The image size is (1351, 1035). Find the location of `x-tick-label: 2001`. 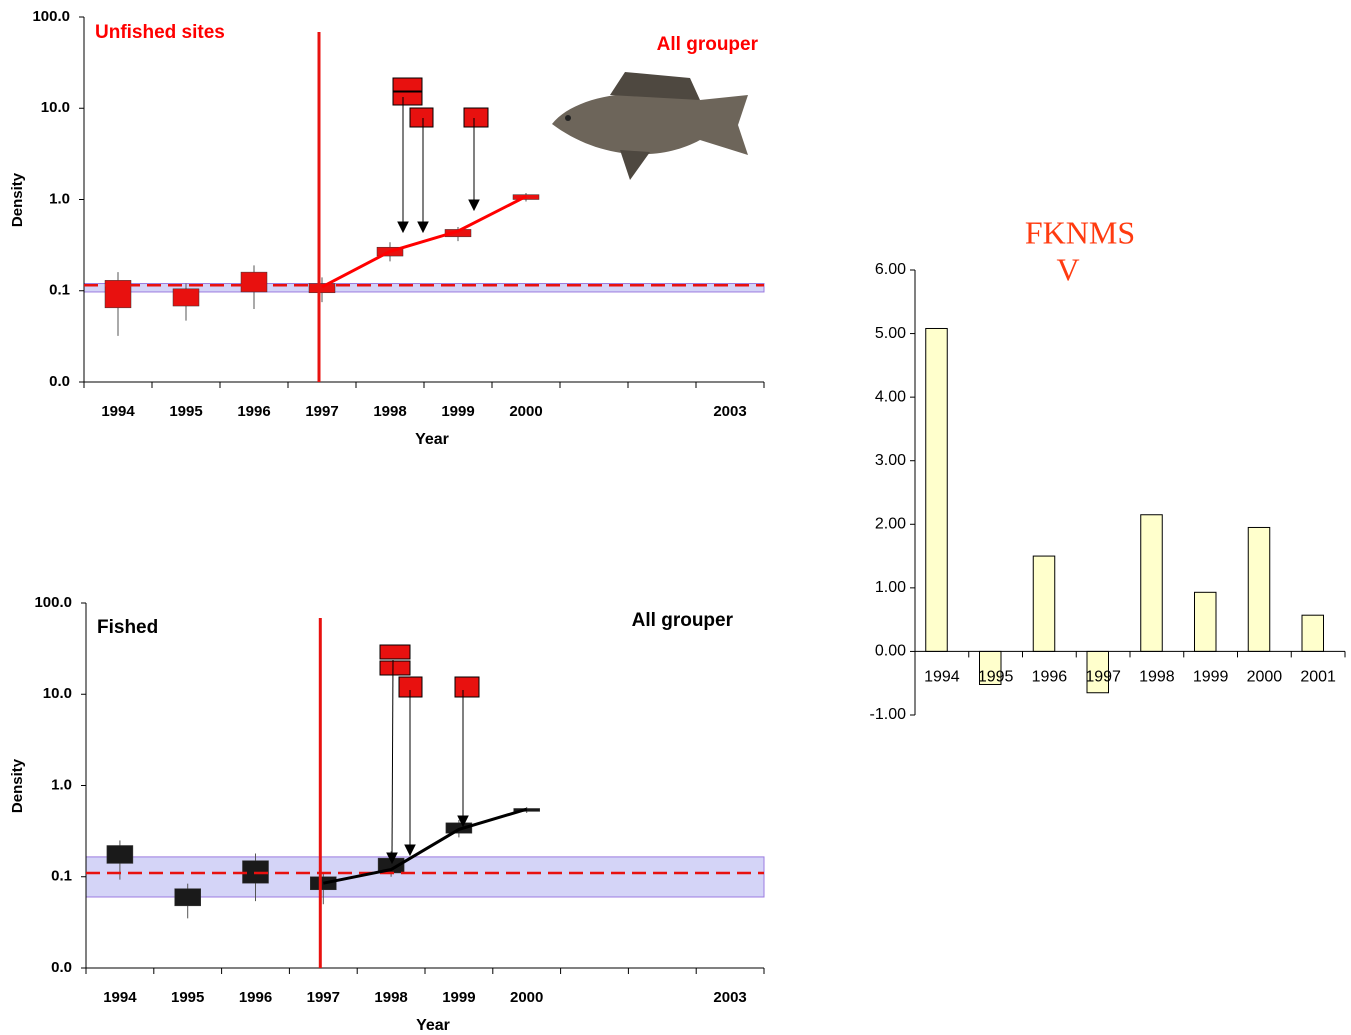

x-tick-label: 2001 is located at coordinates (1318, 677).